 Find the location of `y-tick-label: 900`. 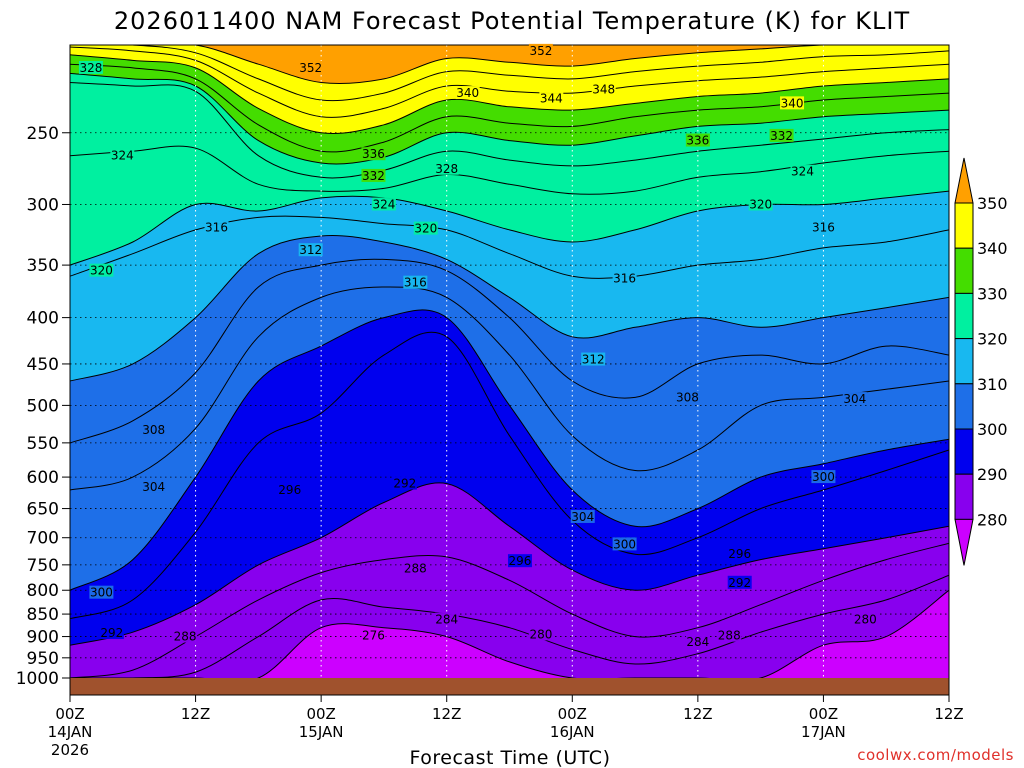

y-tick-label: 900 is located at coordinates (43, 638).